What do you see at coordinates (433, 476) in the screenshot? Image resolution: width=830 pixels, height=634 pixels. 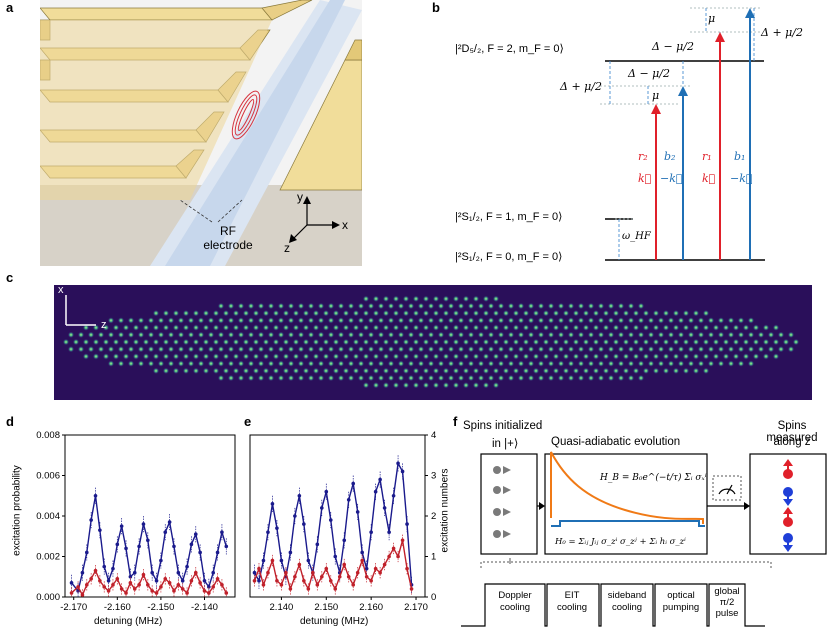 I see `y-tick-label: 3` at bounding box center [433, 476].